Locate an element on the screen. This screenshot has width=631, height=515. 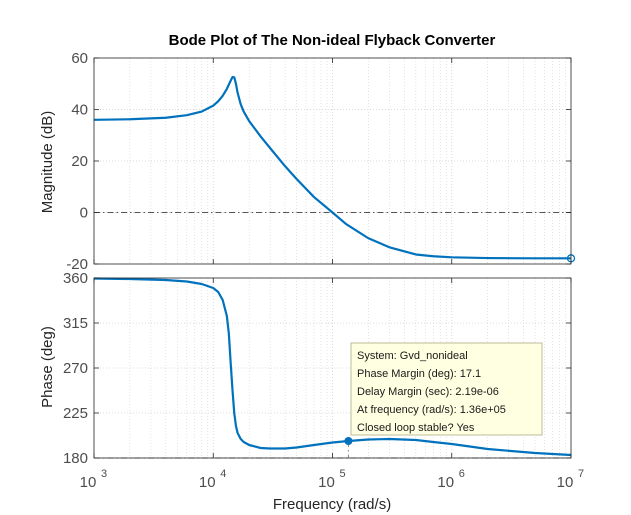
xtick-exponent: 5 is located at coordinates (342, 474).